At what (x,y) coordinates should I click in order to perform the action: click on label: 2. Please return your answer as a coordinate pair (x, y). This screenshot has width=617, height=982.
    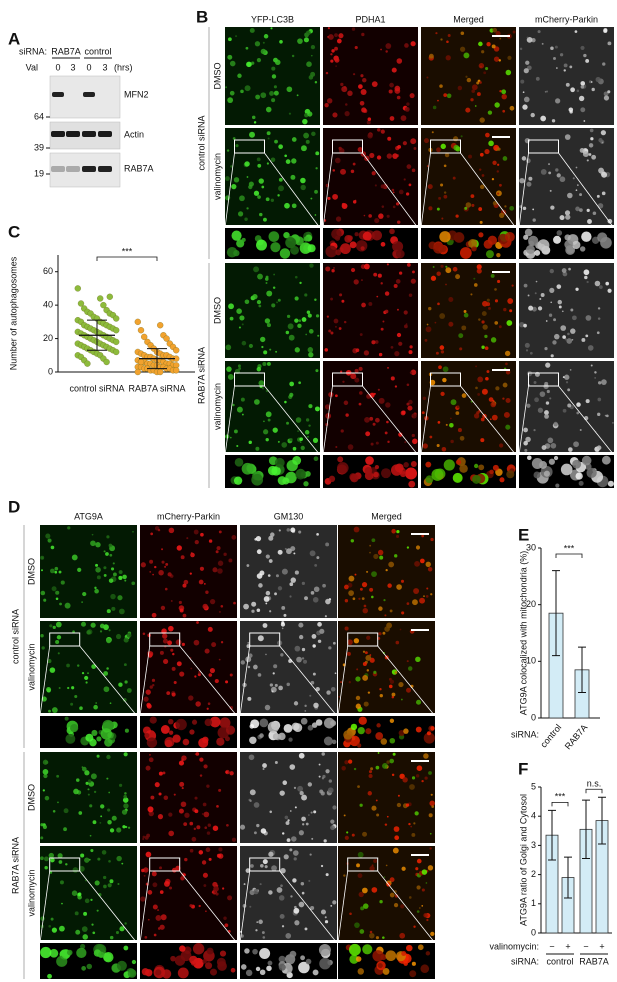
    Looking at the image, I should click on (533, 874).